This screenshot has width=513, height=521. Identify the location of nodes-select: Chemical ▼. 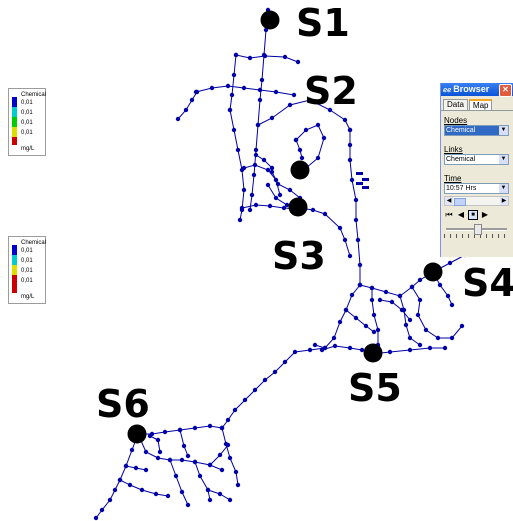
(476, 130).